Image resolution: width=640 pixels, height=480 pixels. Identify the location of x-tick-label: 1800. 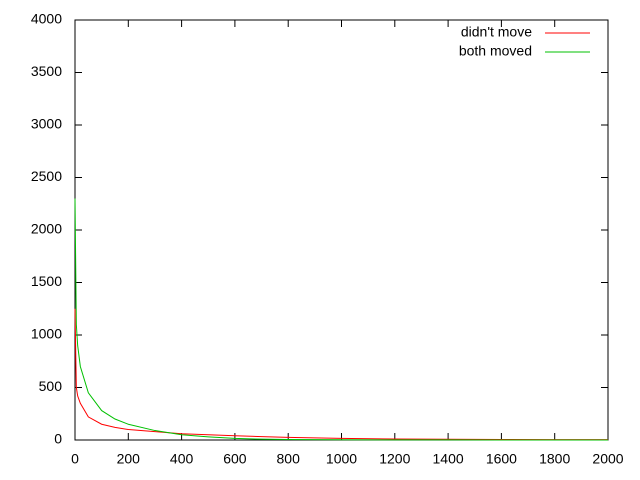
(554, 459).